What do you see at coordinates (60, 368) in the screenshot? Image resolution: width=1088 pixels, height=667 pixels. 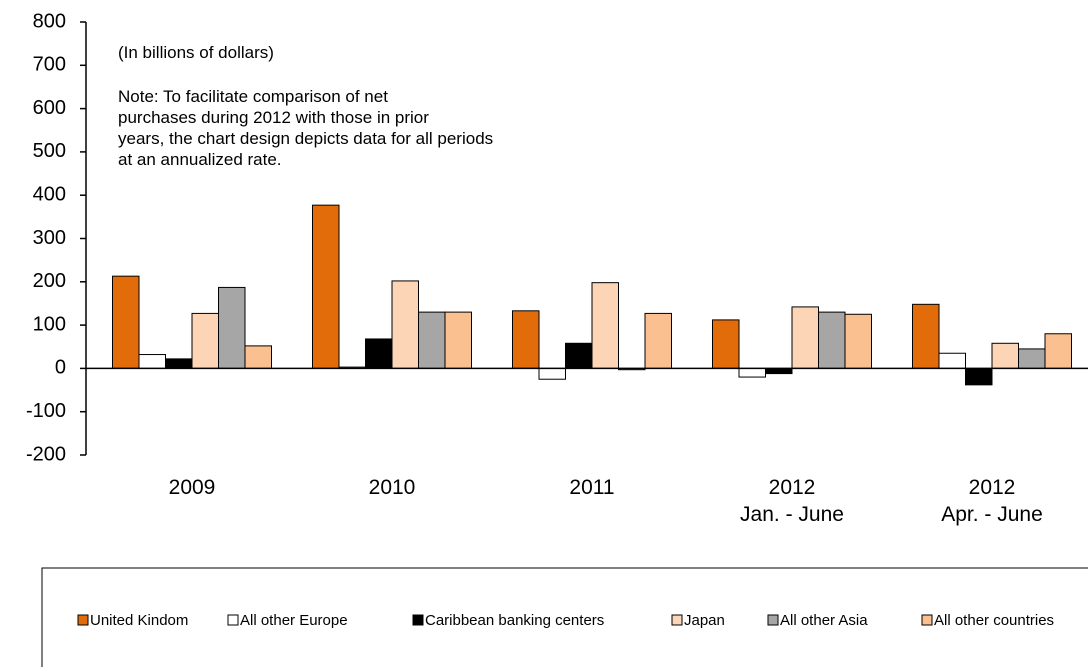 I see `y-tick-label: 0` at bounding box center [60, 368].